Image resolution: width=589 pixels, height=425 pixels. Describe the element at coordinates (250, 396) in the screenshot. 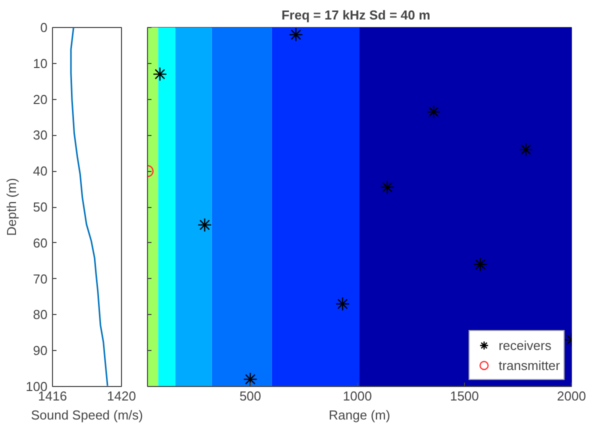

I see `x-tick-label: 500` at that location.